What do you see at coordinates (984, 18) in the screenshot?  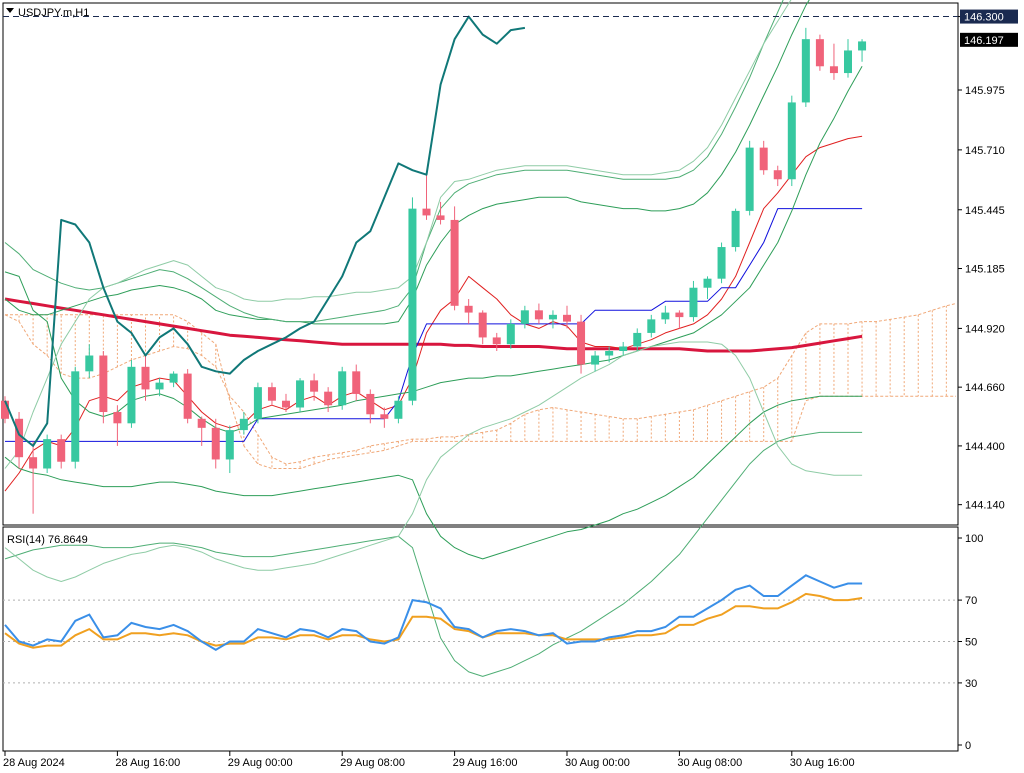 I see `price-badge-label: 146.300` at bounding box center [984, 18].